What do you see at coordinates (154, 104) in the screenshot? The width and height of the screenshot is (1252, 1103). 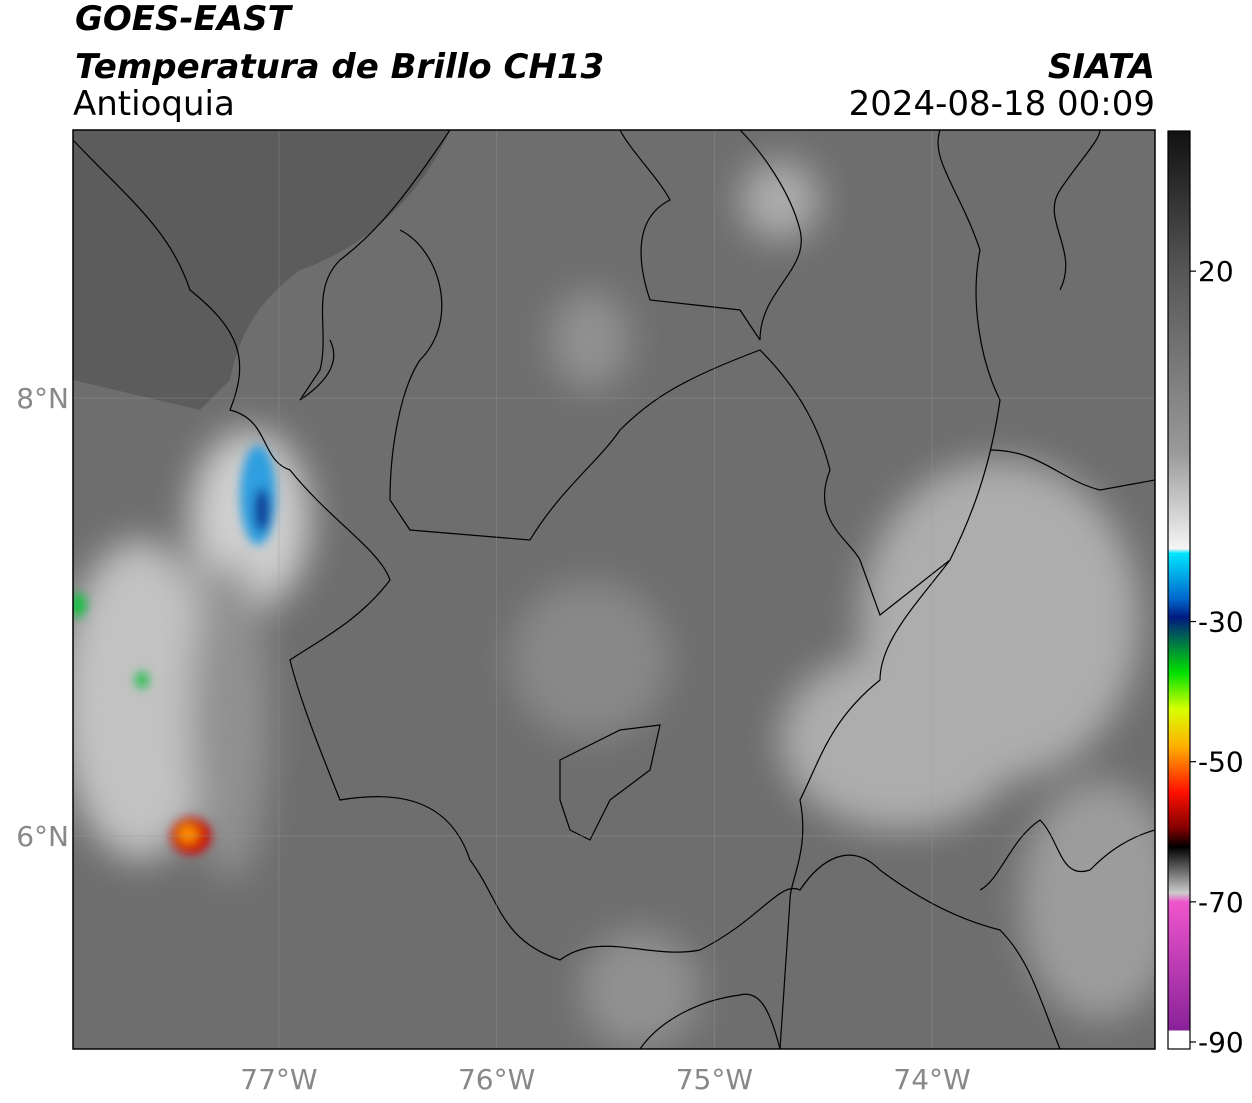 I see `region: Antioquia` at bounding box center [154, 104].